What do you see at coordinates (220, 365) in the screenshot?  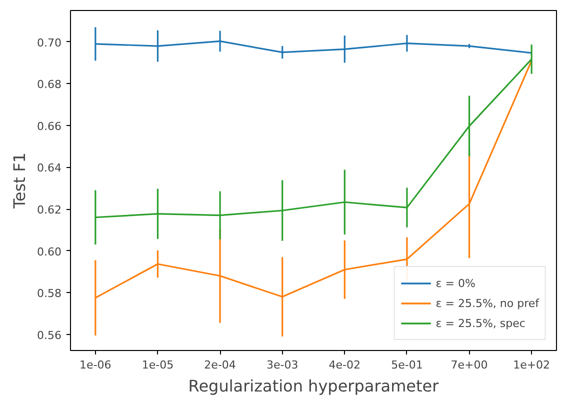 I see `x-tick-label: 2e-04` at bounding box center [220, 365].